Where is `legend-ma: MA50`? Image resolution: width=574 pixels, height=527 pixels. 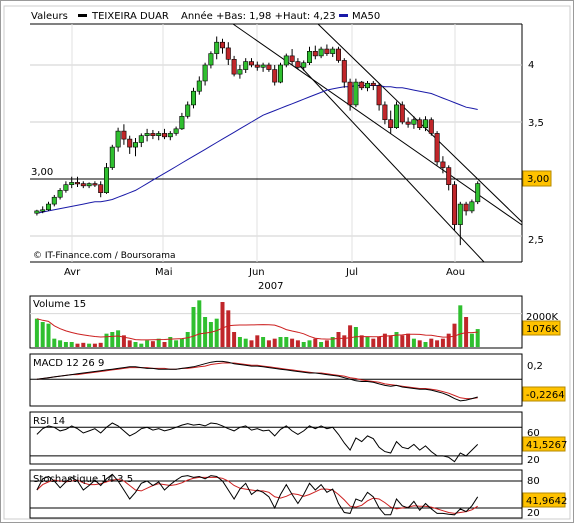 legend-ma: MA50 is located at coordinates (366, 16).